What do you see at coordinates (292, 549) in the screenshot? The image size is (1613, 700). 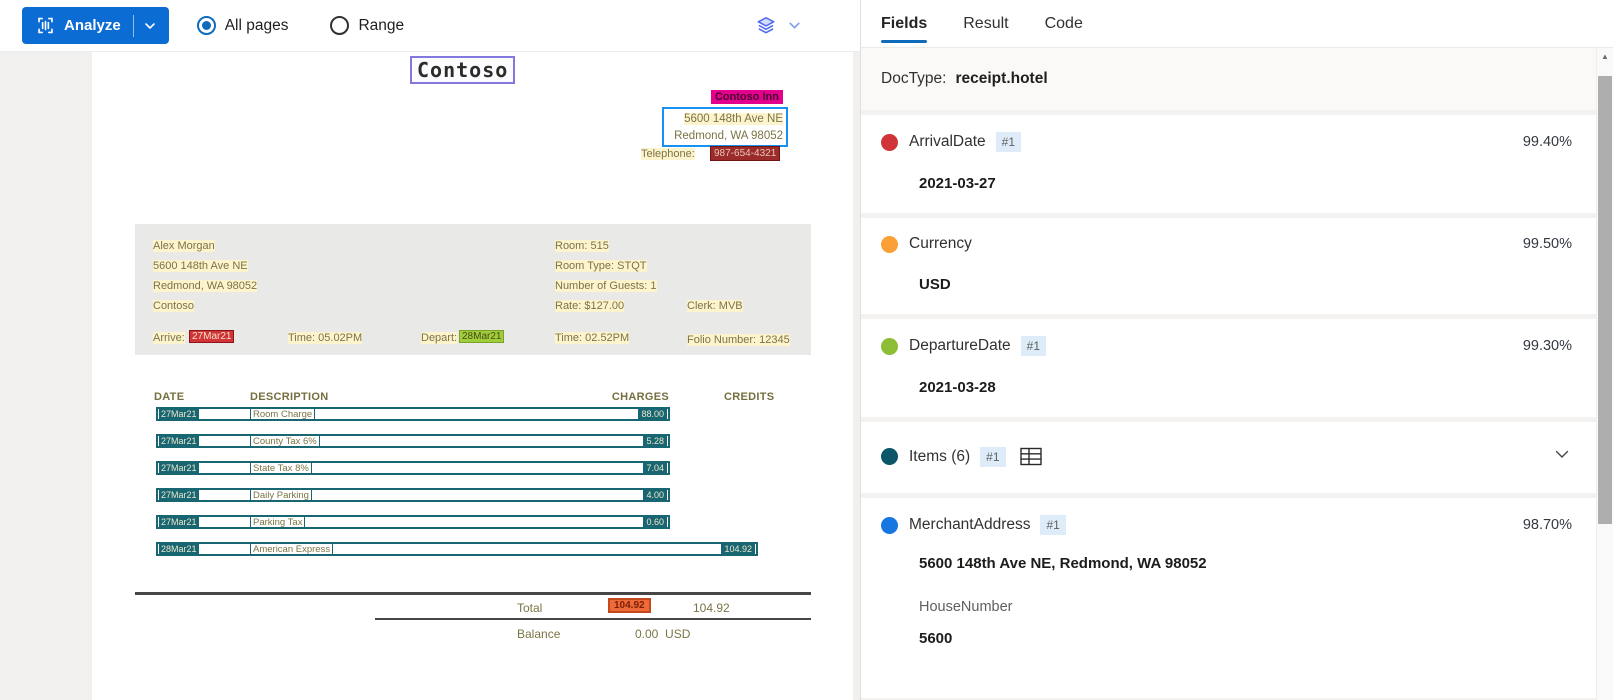 I see `line-description: American Express` at bounding box center [292, 549].